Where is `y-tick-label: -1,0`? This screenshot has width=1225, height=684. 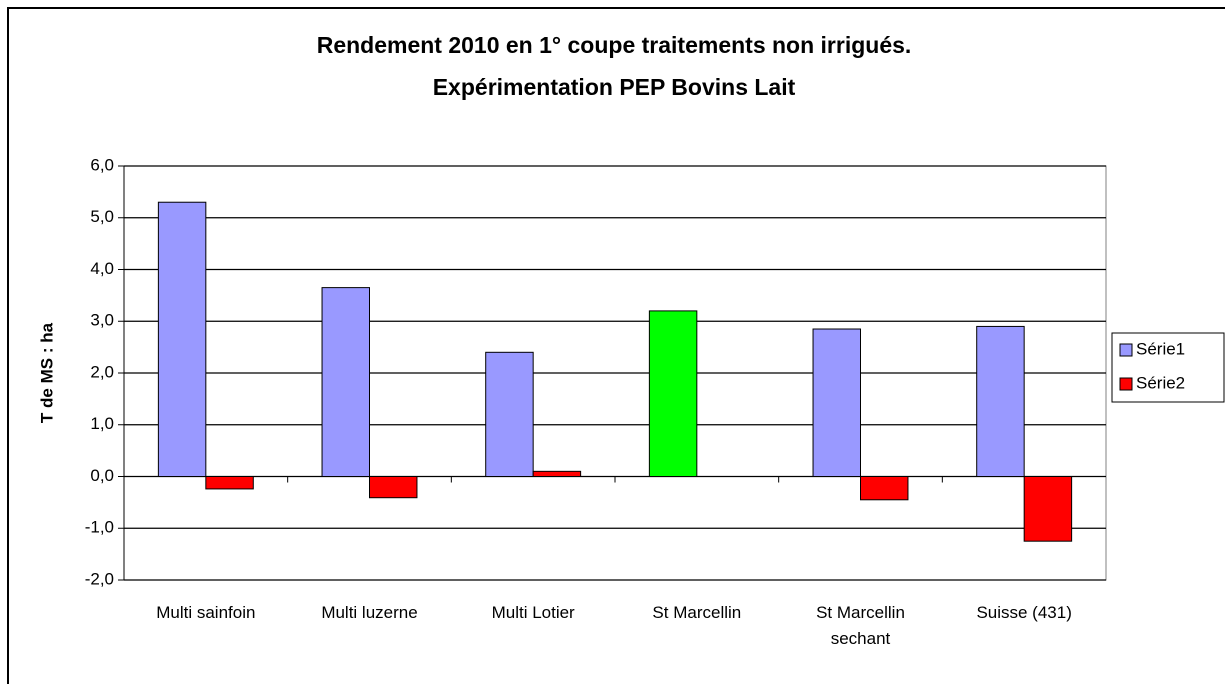 y-tick-label: -1,0 is located at coordinates (99, 527).